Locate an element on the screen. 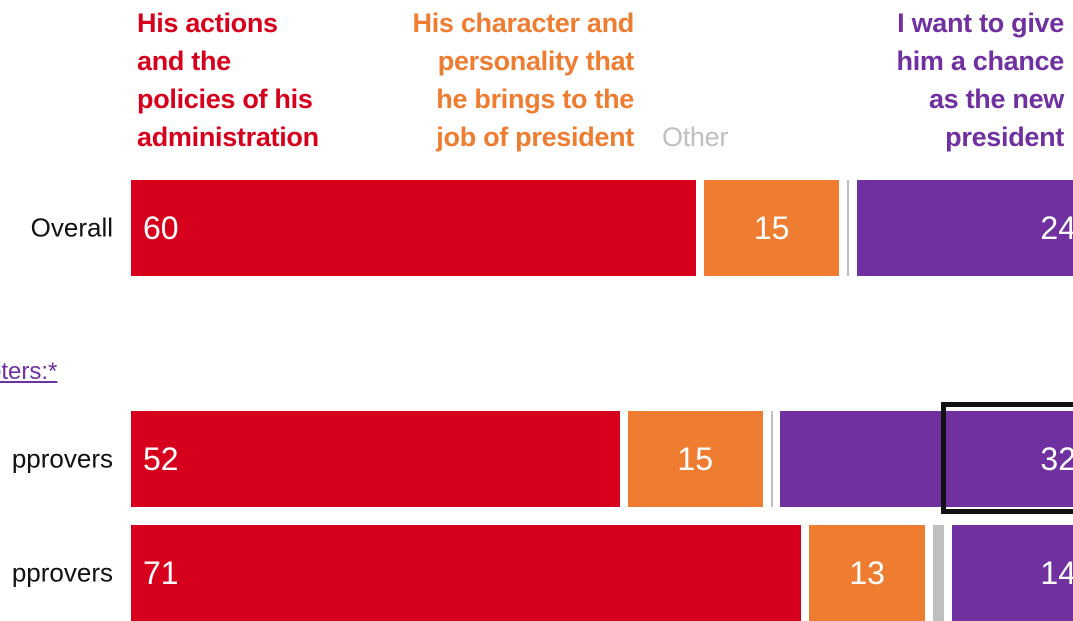 This screenshot has width=1073, height=621. bar-character-row1: 15 is located at coordinates (695, 459).